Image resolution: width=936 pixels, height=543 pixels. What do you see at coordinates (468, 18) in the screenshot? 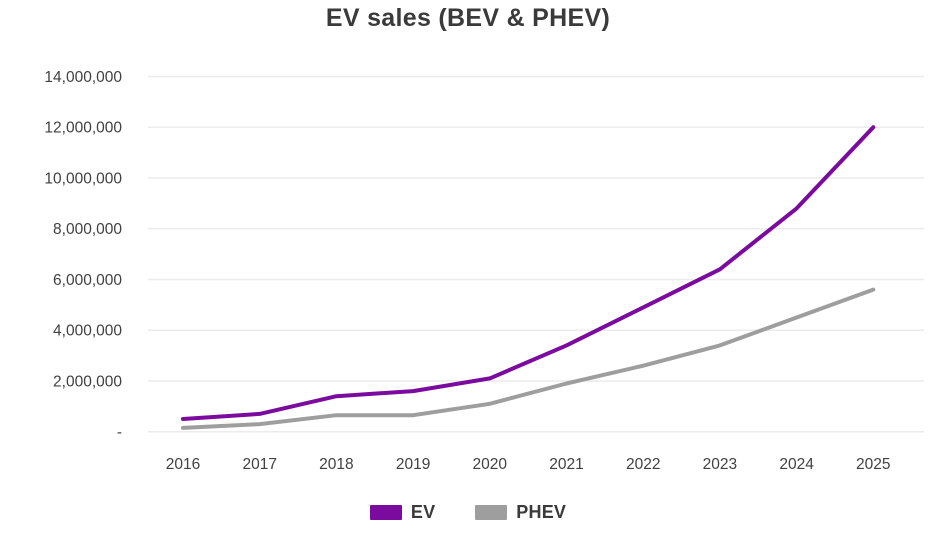
I see `chart-title: EV sales (BEV & PHEV)` at bounding box center [468, 18].